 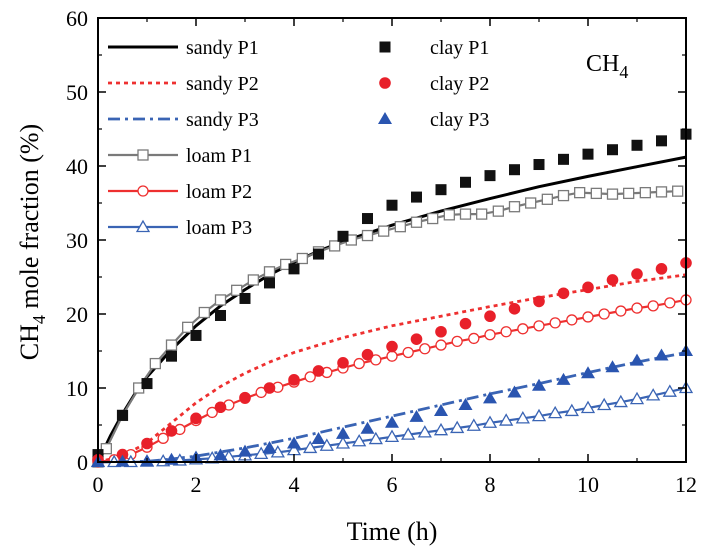 I want to click on x-tick-label: 2, so click(x=196, y=484).